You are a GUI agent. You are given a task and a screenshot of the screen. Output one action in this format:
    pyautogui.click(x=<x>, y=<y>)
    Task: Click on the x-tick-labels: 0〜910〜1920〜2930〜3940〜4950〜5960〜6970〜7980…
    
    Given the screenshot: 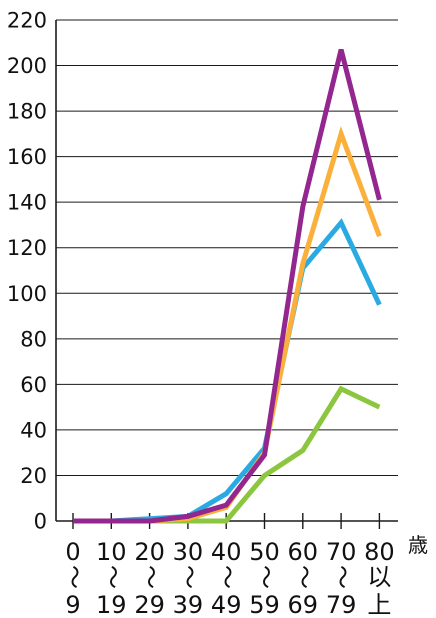 What is the action you would take?
    pyautogui.click(x=227, y=578)
    